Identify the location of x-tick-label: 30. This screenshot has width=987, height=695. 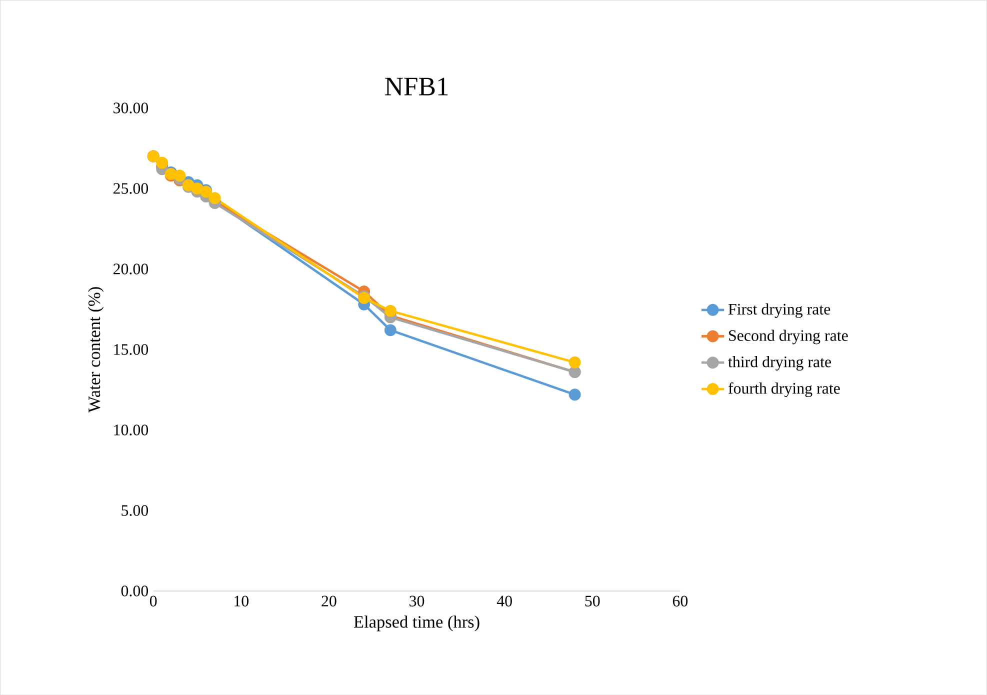
(417, 601).